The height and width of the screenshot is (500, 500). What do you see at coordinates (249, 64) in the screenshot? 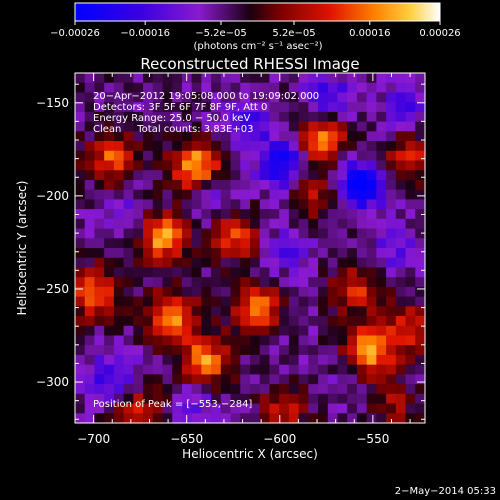
I see `chart-title: Reconstructed RHESSI Image` at bounding box center [249, 64].